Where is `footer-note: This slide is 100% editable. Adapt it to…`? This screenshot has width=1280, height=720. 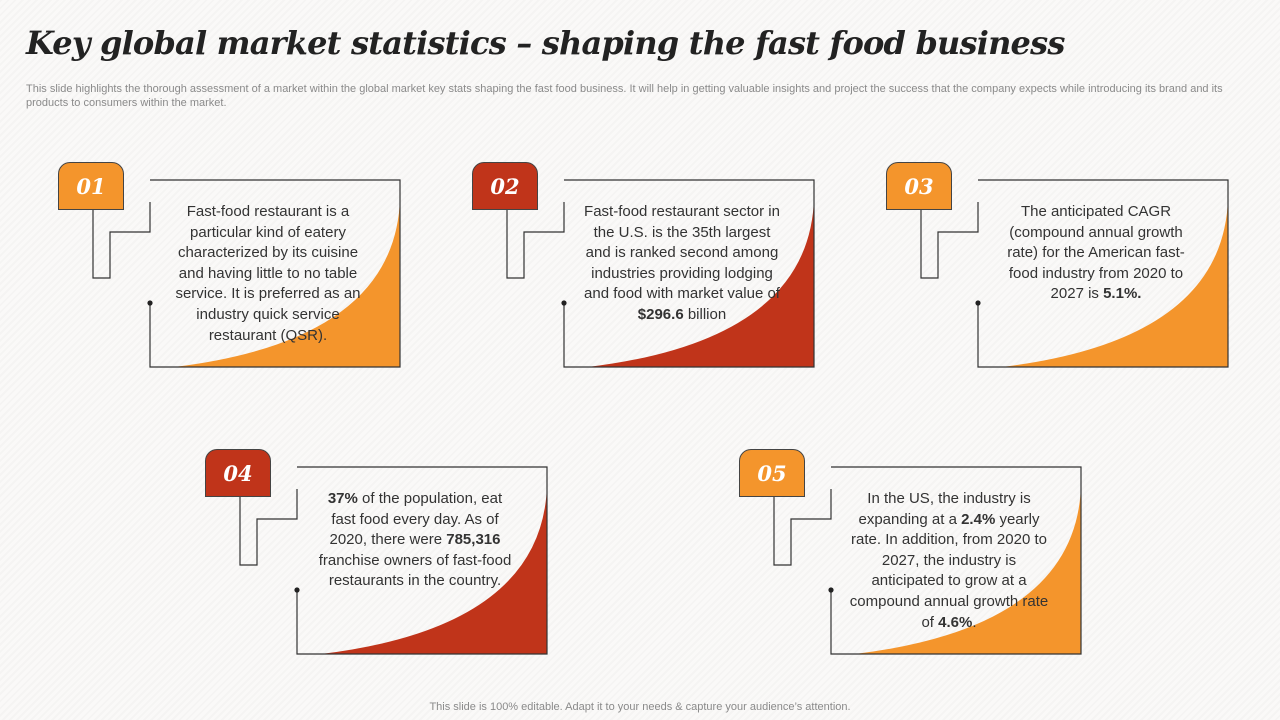
footer-note: This slide is 100% editable. Adapt it to… is located at coordinates (640, 707).